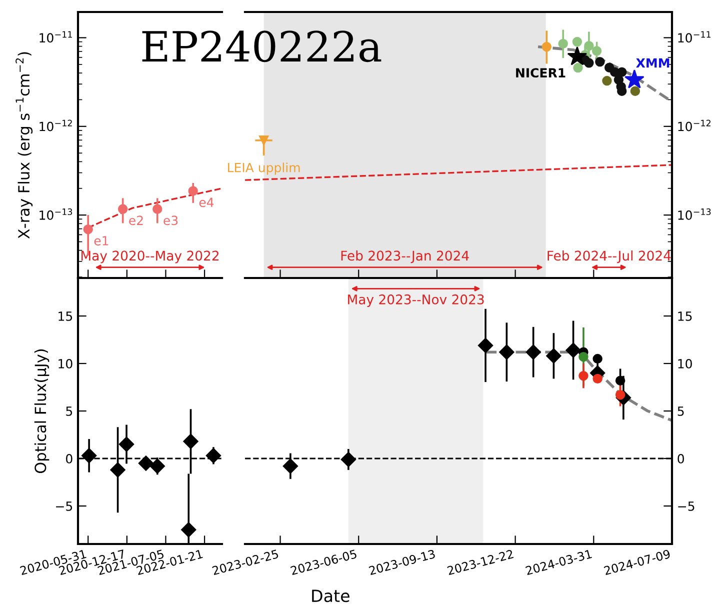 The image size is (725, 611). What do you see at coordinates (136, 221) in the screenshot?
I see `data-label: e2` at bounding box center [136, 221].